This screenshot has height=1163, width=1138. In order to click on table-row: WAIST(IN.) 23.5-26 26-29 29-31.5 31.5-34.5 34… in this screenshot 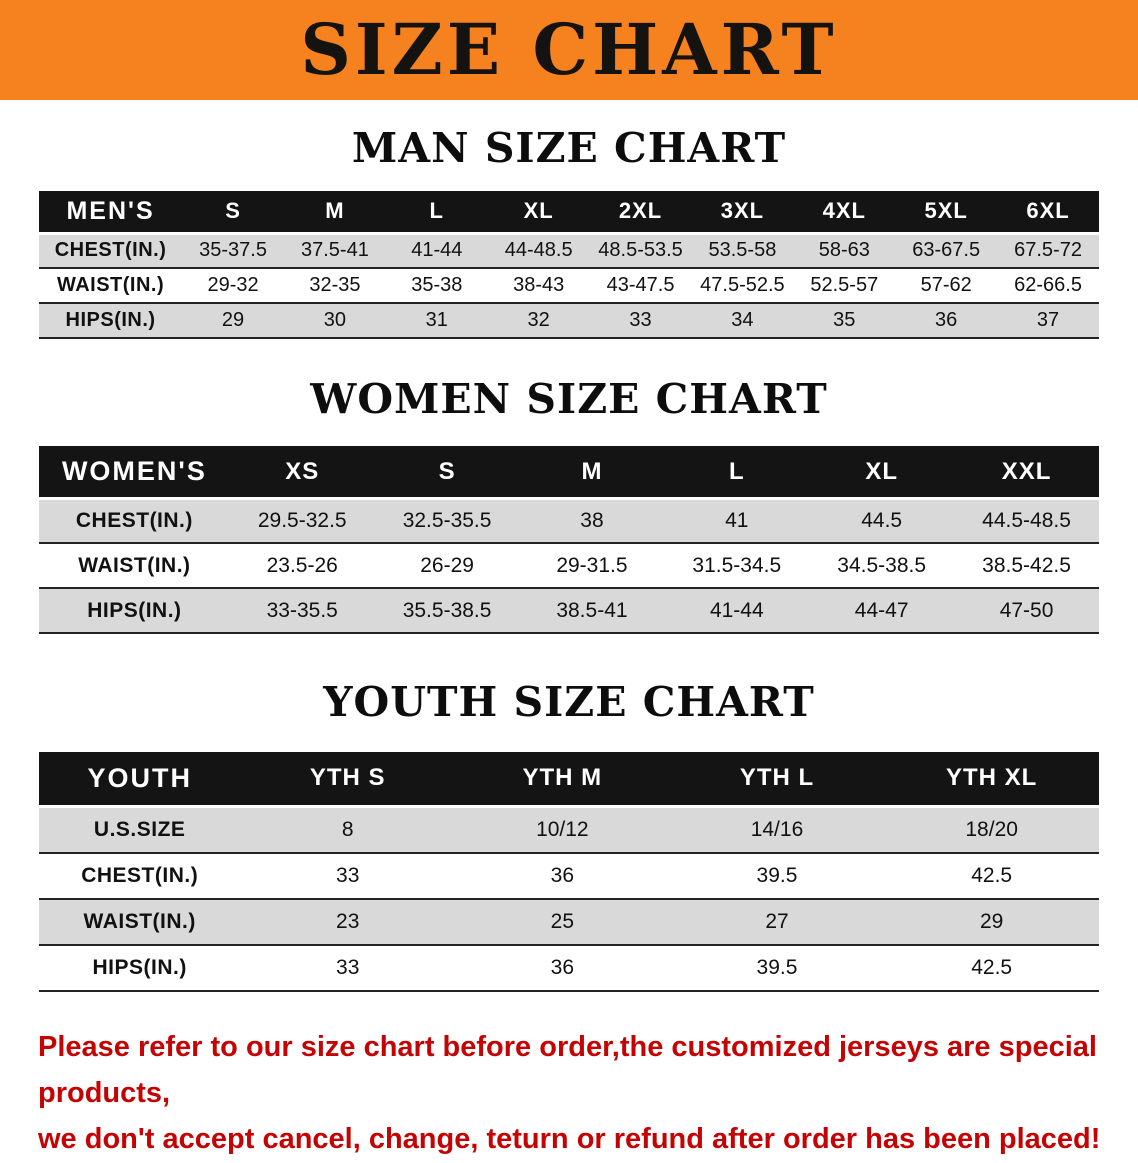, I will do `click(569, 566)`.